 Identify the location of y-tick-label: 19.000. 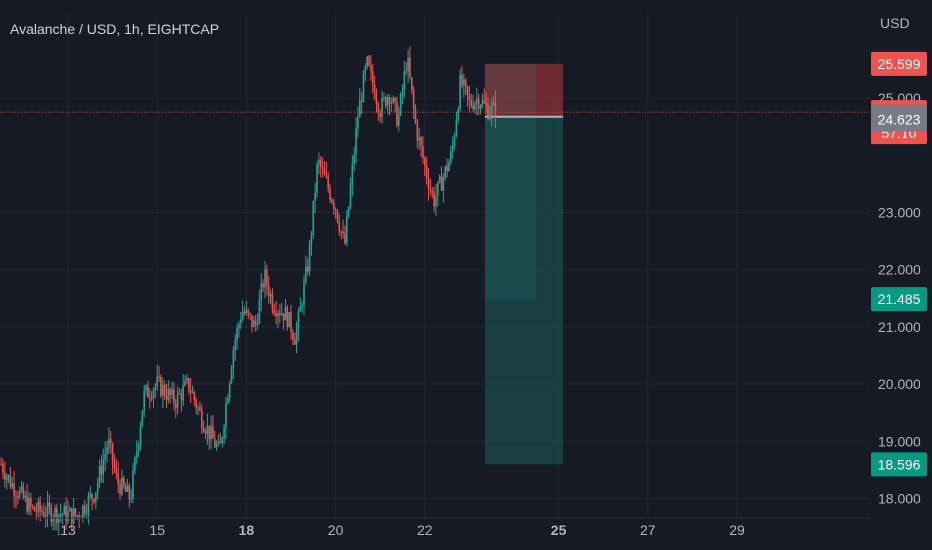
(899, 441).